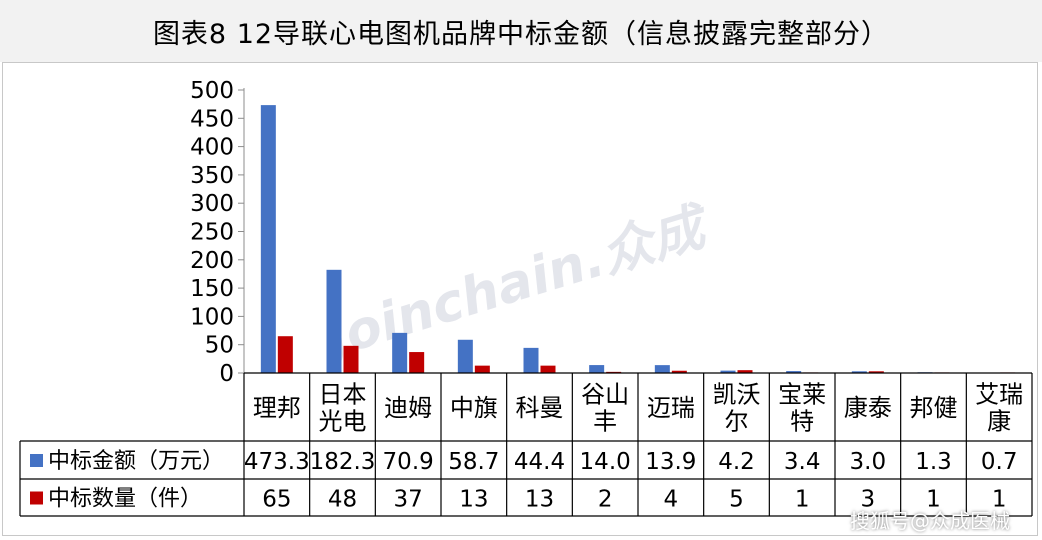  What do you see at coordinates (671, 500) in the screenshot?
I see `data-label-count: 4` at bounding box center [671, 500].